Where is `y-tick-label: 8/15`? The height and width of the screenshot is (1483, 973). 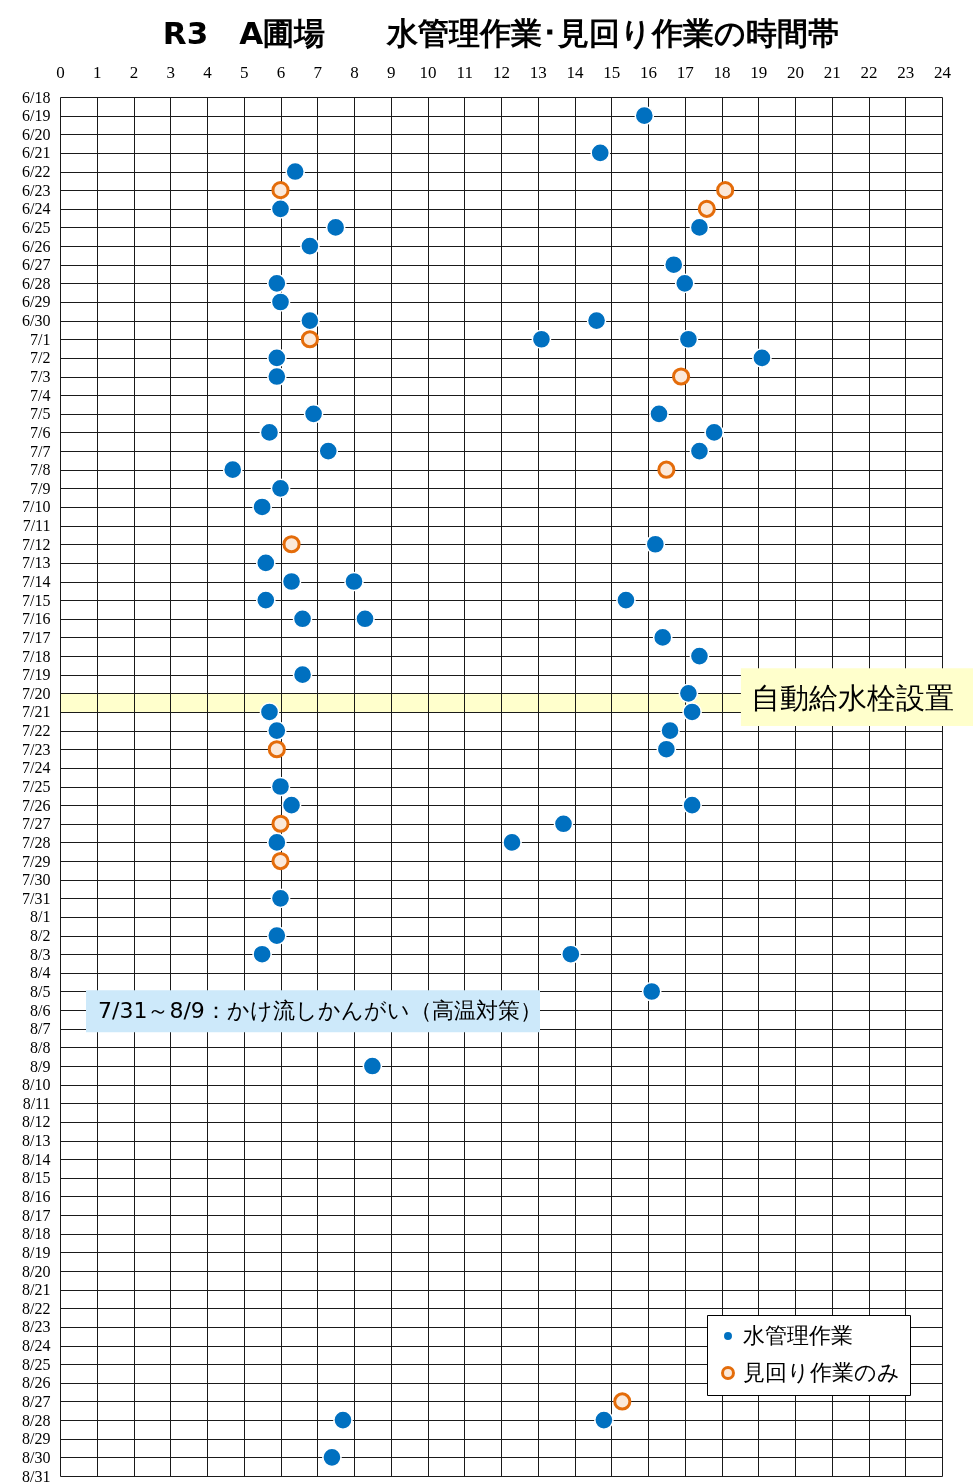 y-tick-label: 8/15 is located at coordinates (36, 1178).